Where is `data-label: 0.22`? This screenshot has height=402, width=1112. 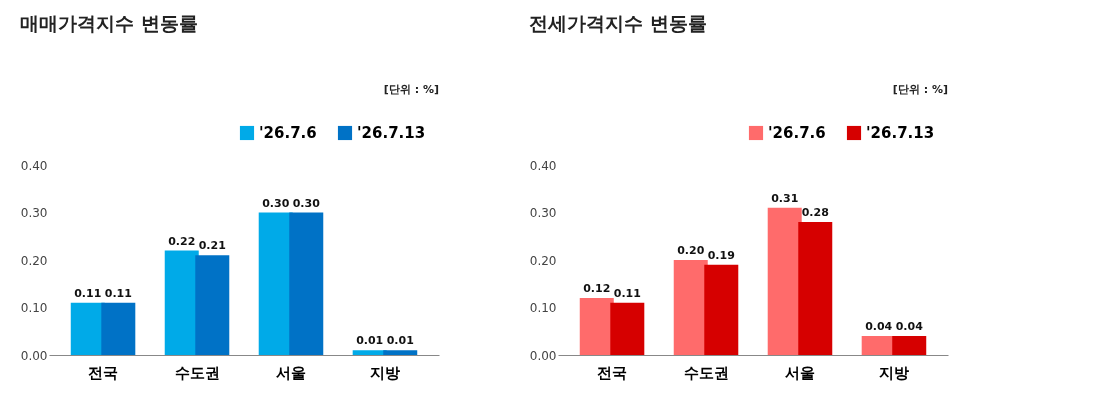
data-label: 0.22 is located at coordinates (182, 241).